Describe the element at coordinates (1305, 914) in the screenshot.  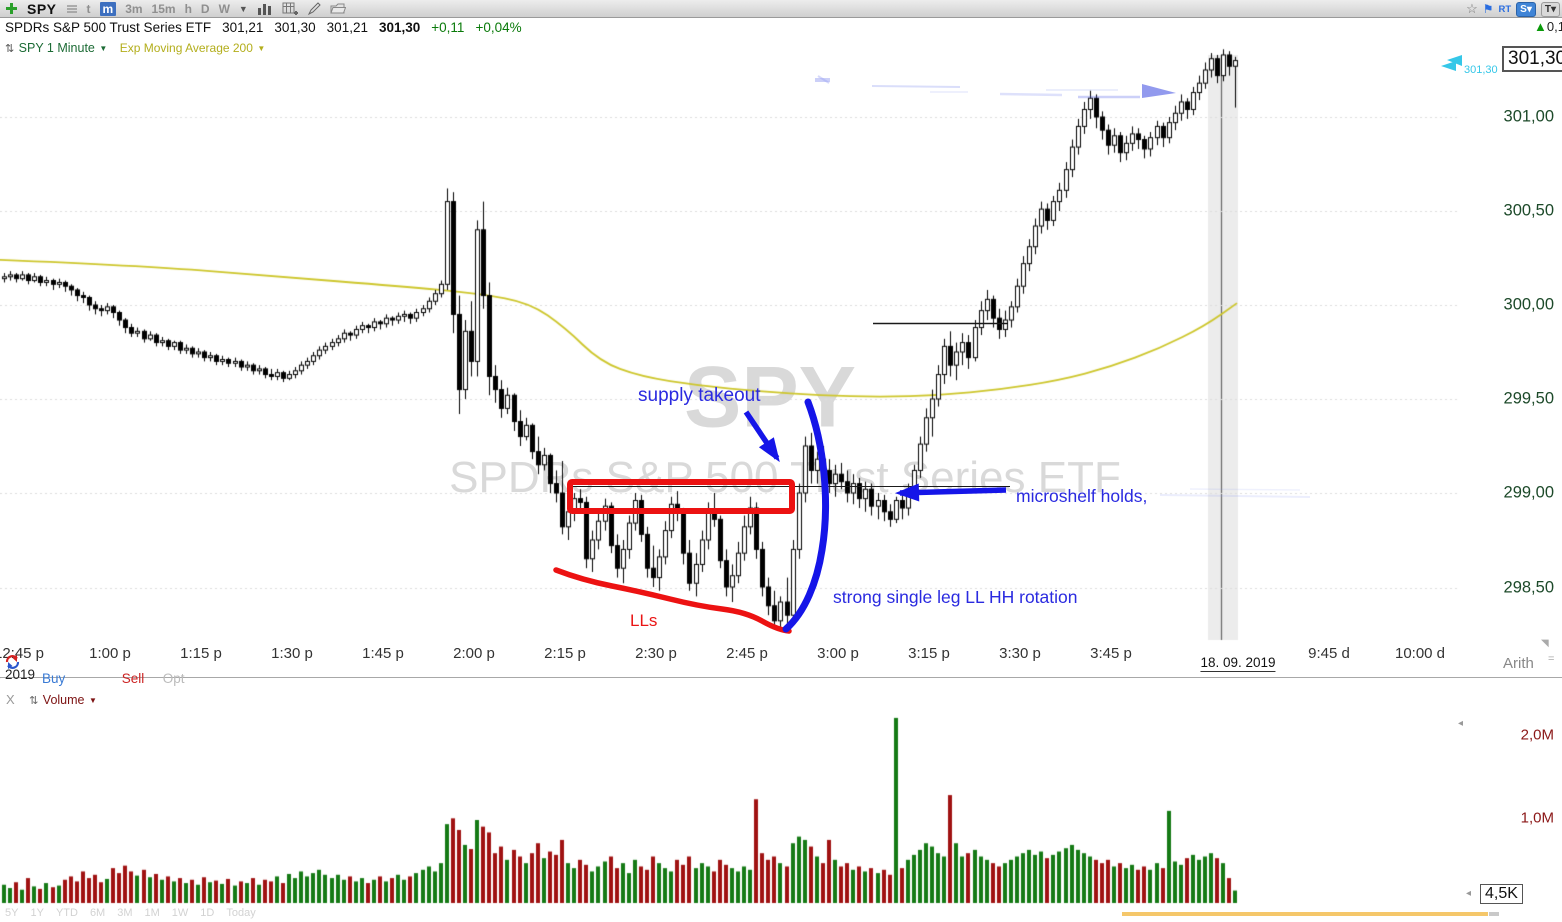
I see `horizontal-scrollbar-thumb` at that location.